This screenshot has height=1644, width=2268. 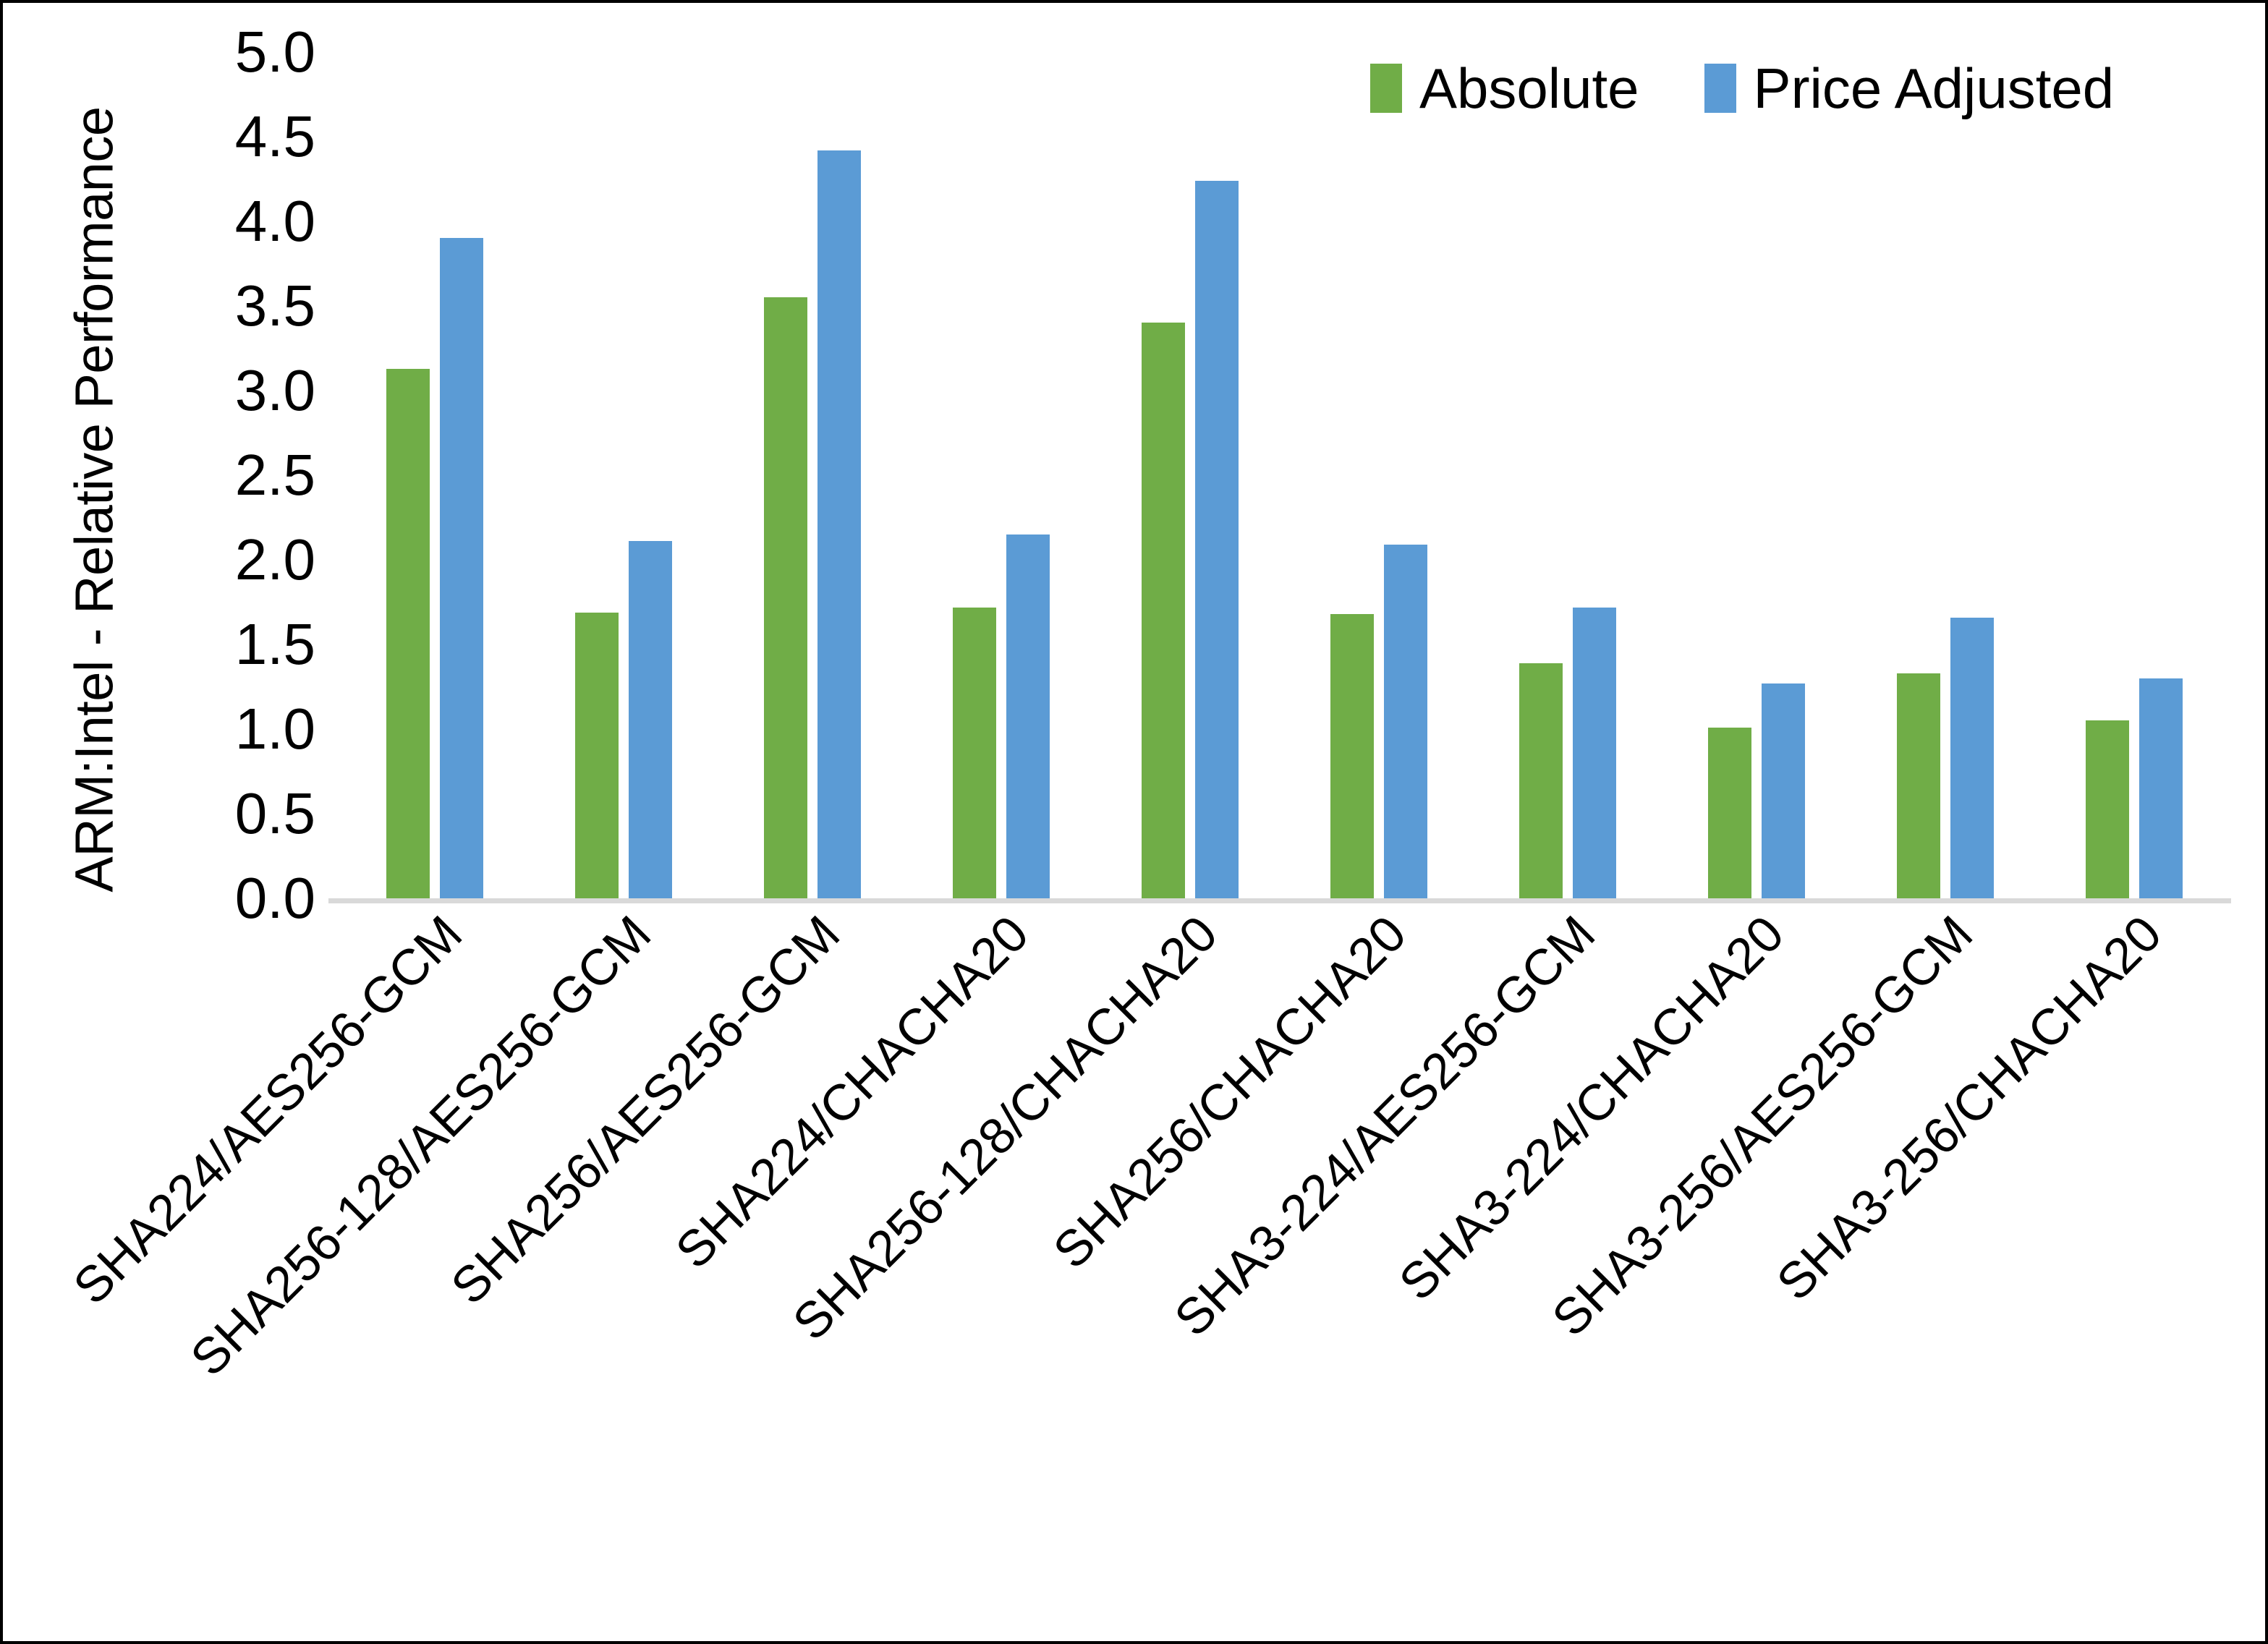 I want to click on legend-label: Absolute, so click(x=1529, y=88).